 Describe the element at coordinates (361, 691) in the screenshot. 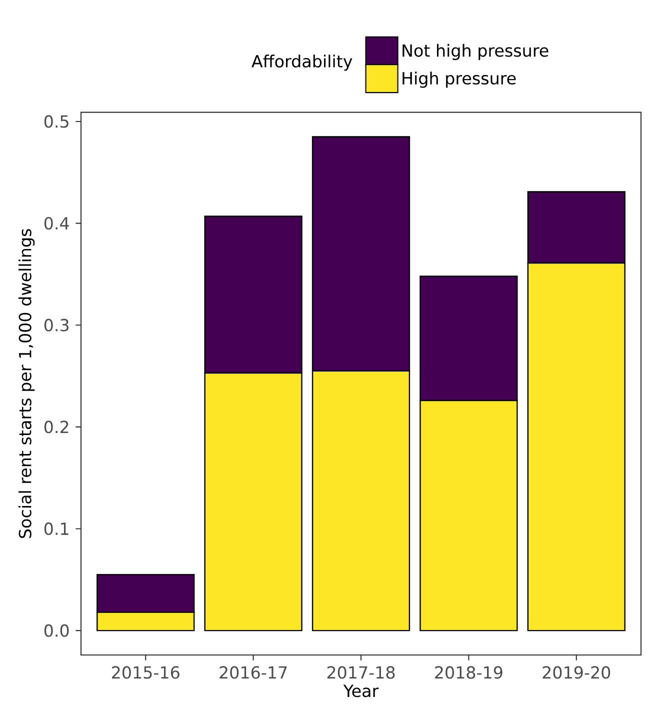

I see `x-axis-title: Year` at that location.